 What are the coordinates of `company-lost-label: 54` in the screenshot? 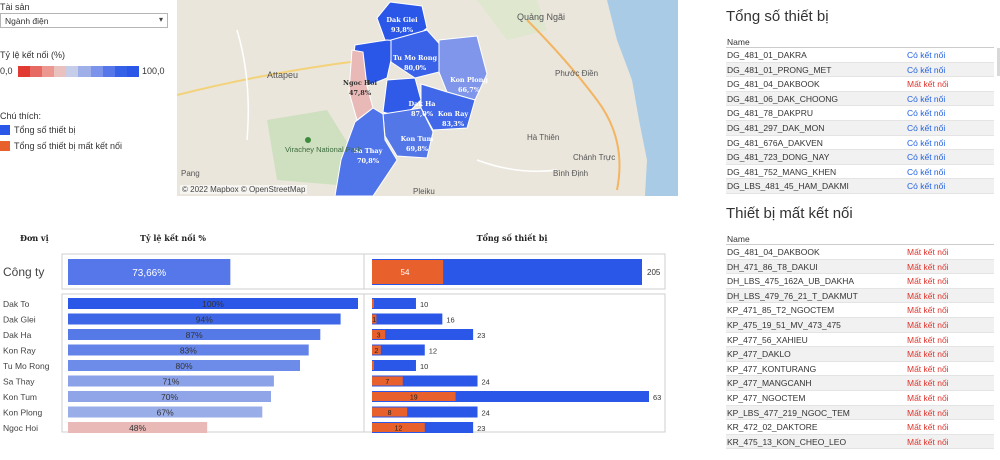 It's located at (405, 272).